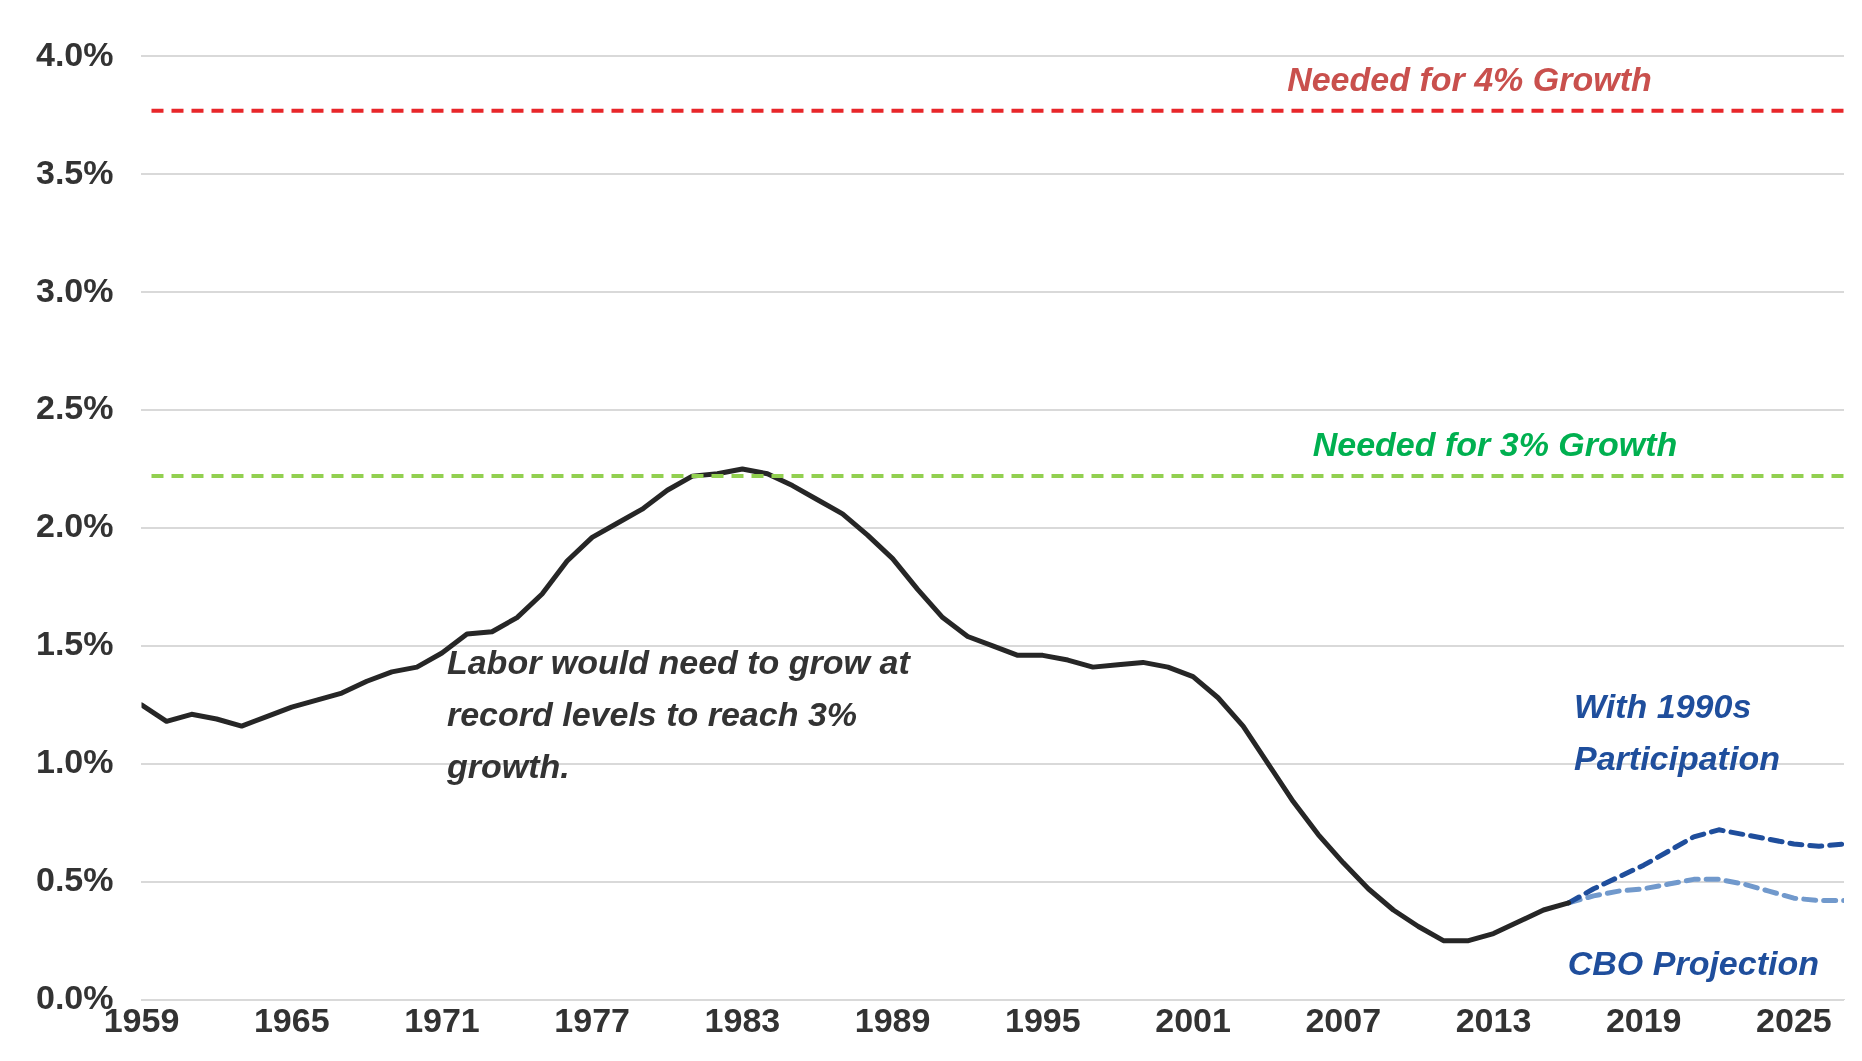 The width and height of the screenshot is (1862, 1061). Describe the element at coordinates (1193, 1020) in the screenshot. I see `x-tick-label: 2001` at that location.